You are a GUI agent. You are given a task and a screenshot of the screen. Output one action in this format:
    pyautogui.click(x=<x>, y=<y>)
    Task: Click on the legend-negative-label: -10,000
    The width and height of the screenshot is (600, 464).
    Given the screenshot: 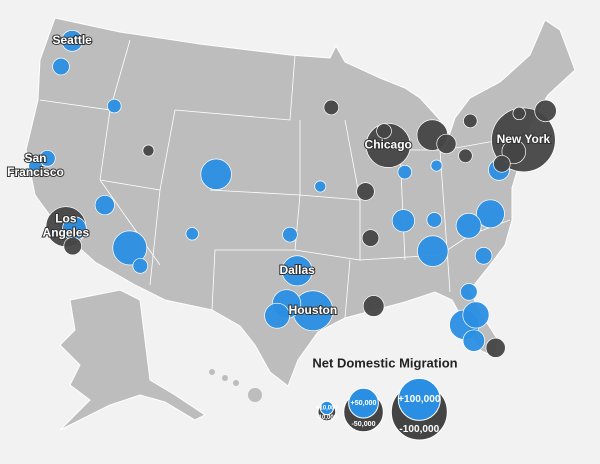 What is the action you would take?
    pyautogui.click(x=327, y=418)
    